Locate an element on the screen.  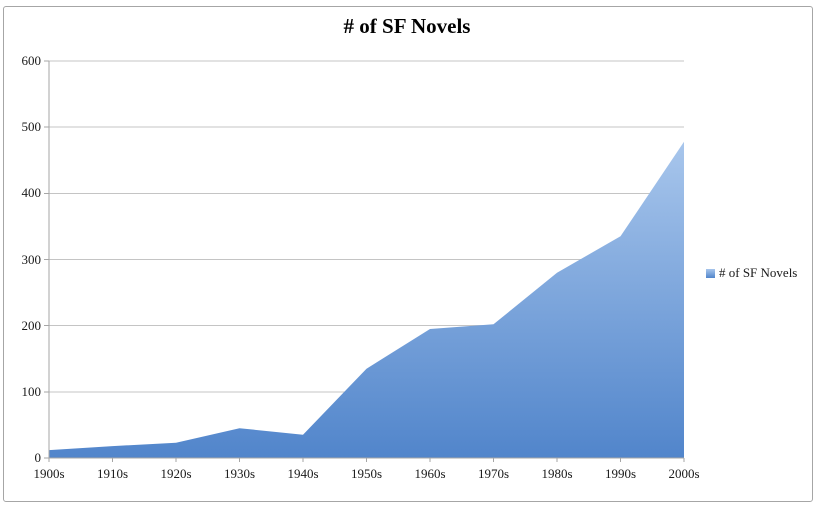
legend-marker is located at coordinates (710, 273).